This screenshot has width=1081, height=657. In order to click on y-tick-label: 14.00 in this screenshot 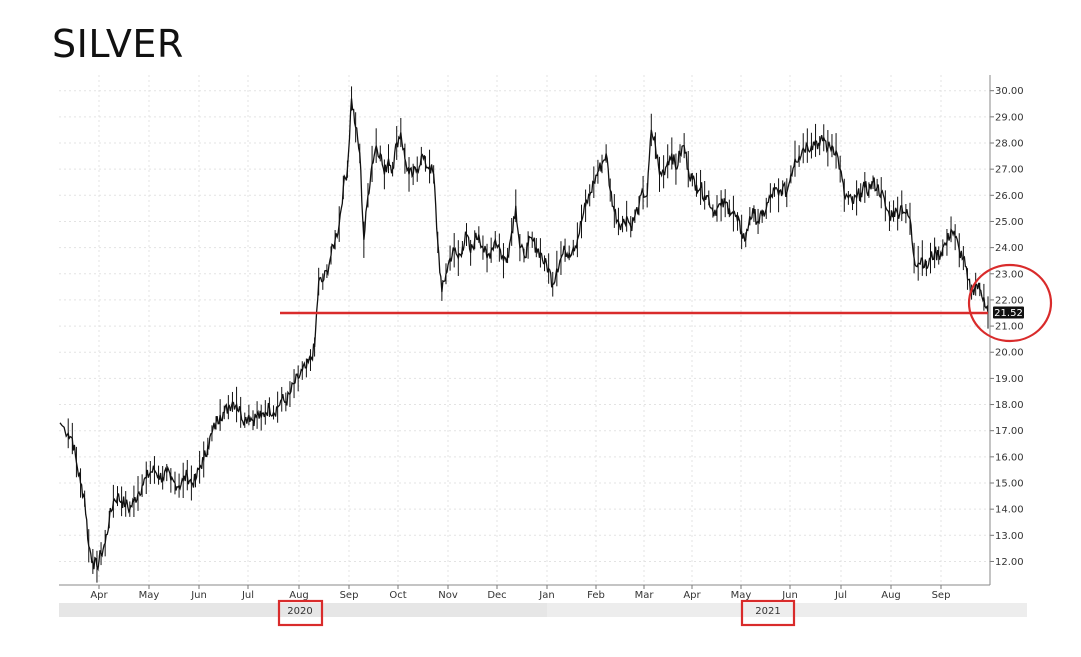, I will do `click(1009, 510)`.